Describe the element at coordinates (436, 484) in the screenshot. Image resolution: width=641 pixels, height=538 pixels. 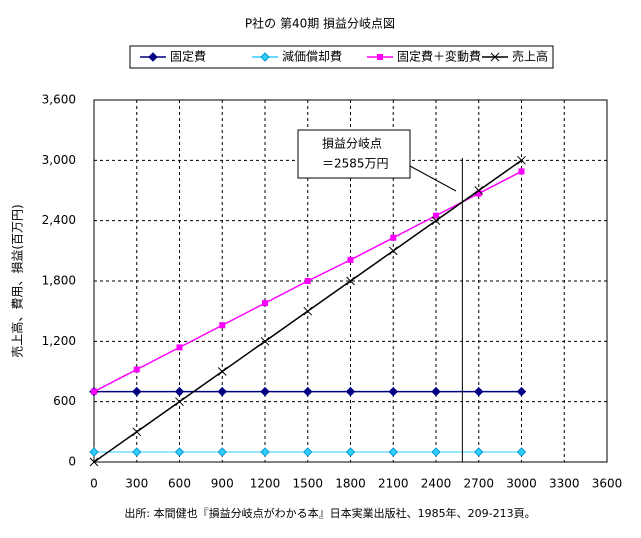
I see `x-tick-label: 2400` at that location.